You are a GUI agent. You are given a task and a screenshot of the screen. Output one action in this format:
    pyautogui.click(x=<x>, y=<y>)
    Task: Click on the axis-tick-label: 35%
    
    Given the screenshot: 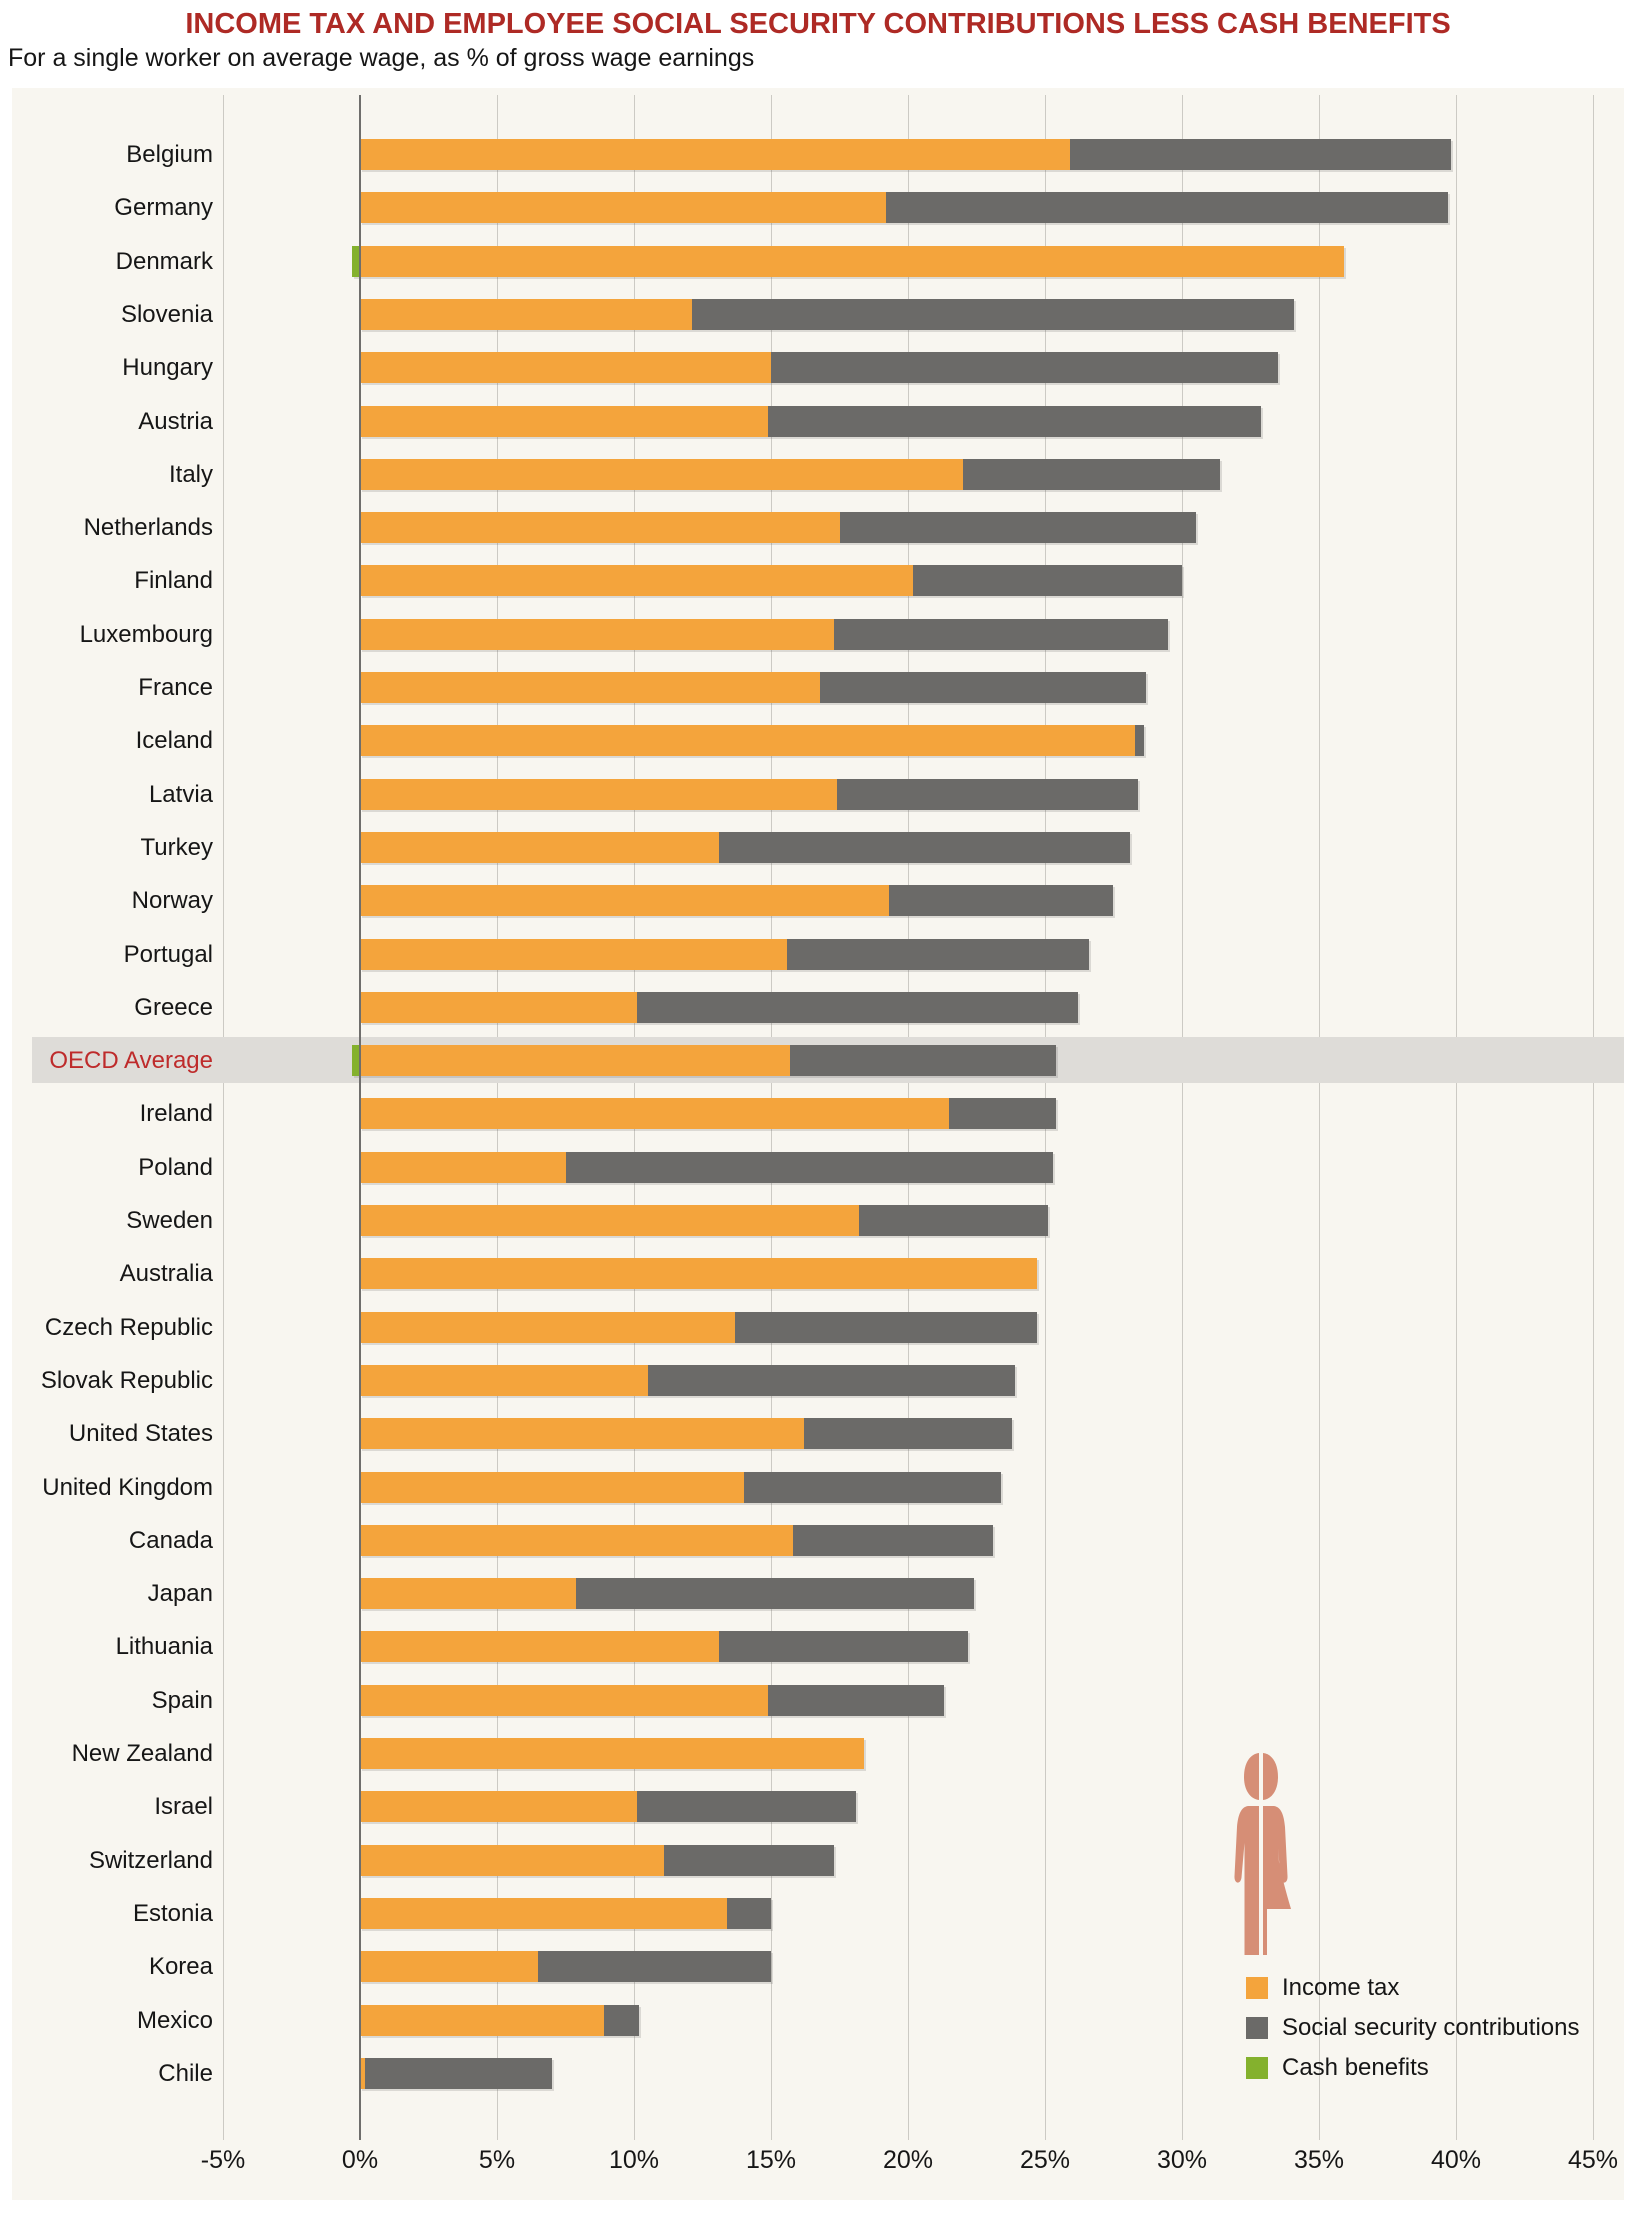 What is the action you would take?
    pyautogui.click(x=1319, y=2160)
    